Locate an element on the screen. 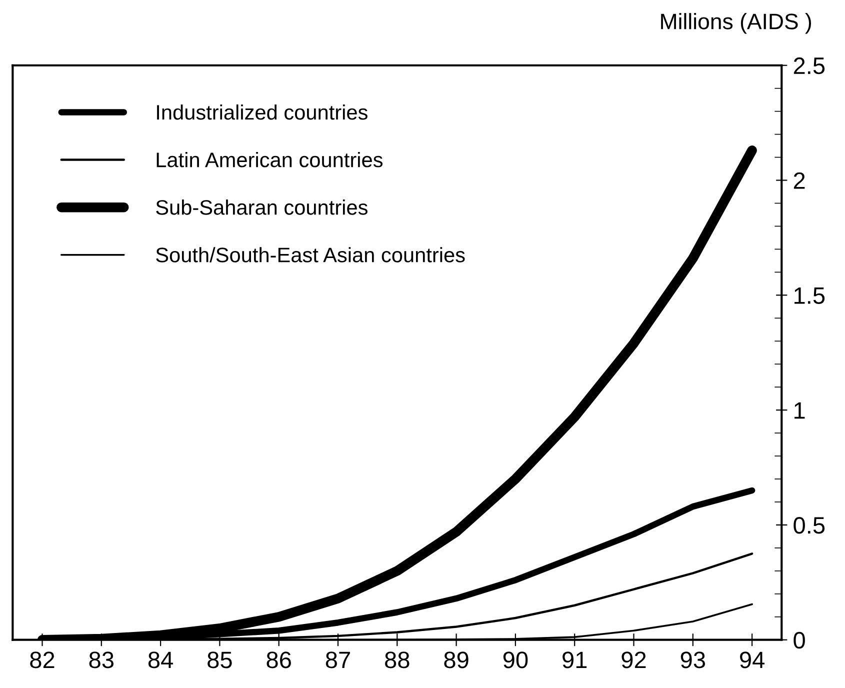  x-tick-label: 84 is located at coordinates (160, 660).